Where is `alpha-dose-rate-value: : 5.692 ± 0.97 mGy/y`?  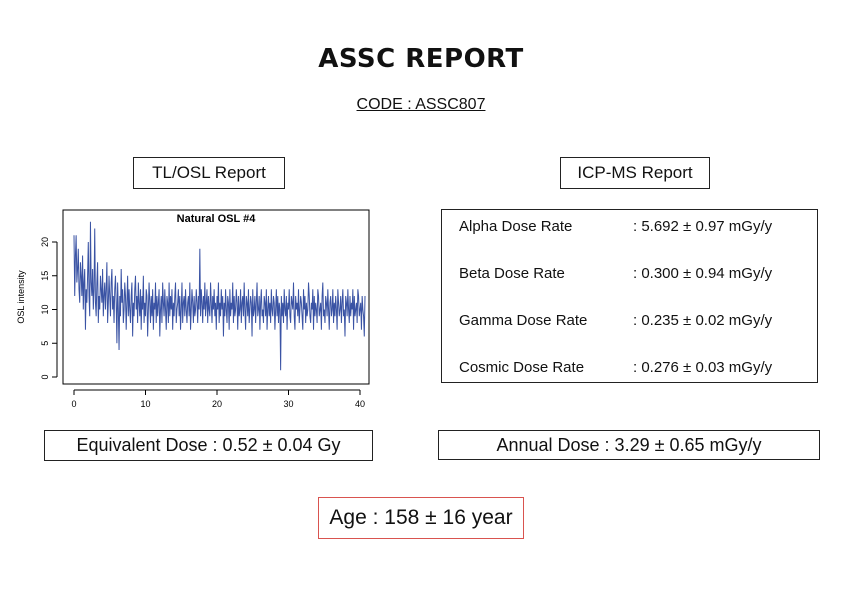
alpha-dose-rate-value: : 5.692 ± 0.97 mGy/y is located at coordinates (703, 226).